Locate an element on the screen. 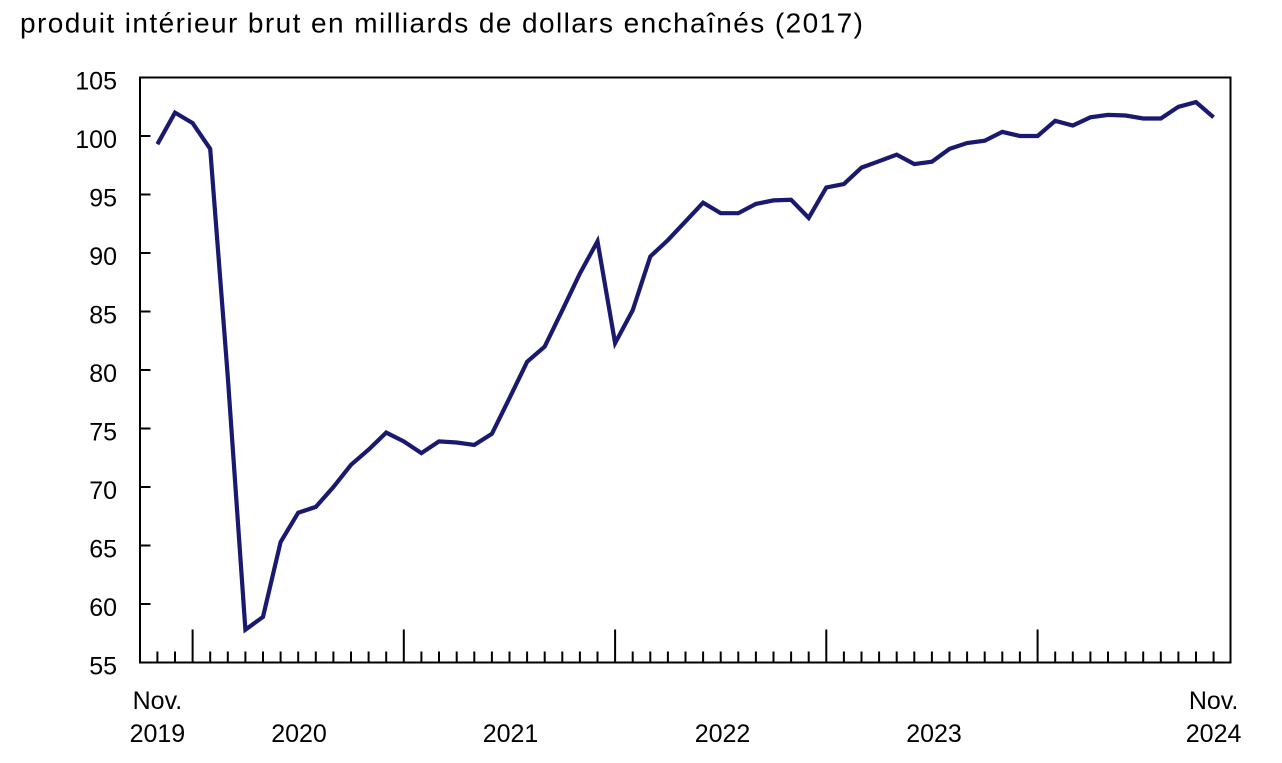  svg-text: 2020 is located at coordinates (299, 734).